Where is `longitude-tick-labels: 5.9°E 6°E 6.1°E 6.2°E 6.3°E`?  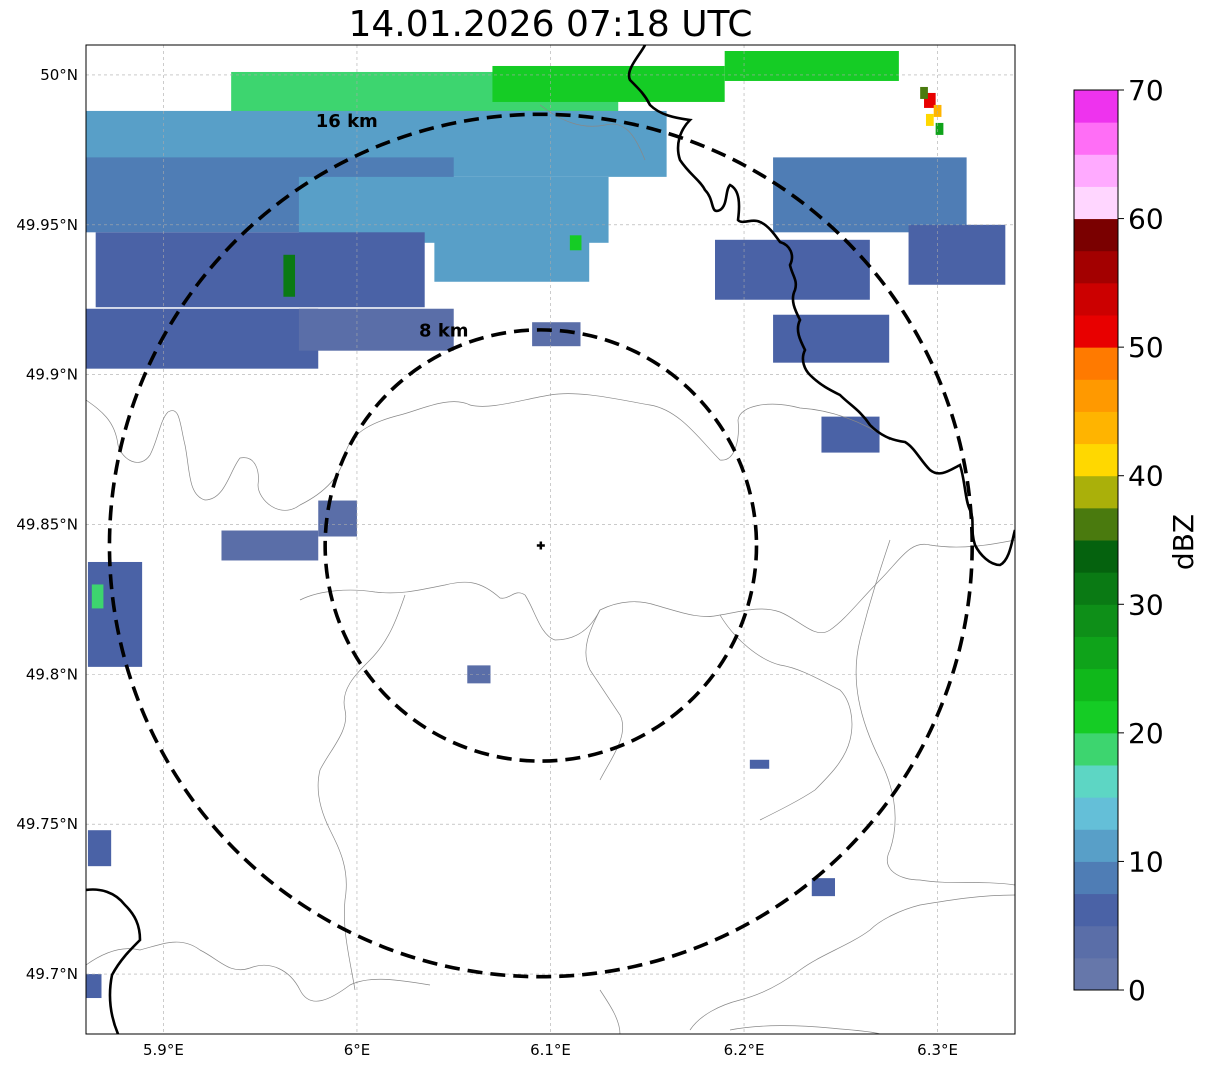
longitude-tick-labels: 5.9°E 6°E 6.1°E 6.2°E 6.3°E is located at coordinates (550, 1050).